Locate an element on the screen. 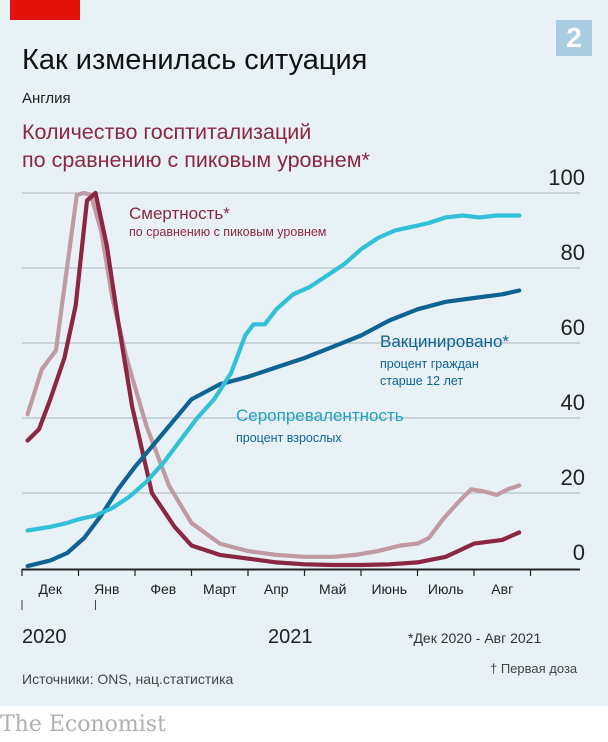 The height and width of the screenshot is (742, 608). x-tick-label: Дек is located at coordinates (51, 589).